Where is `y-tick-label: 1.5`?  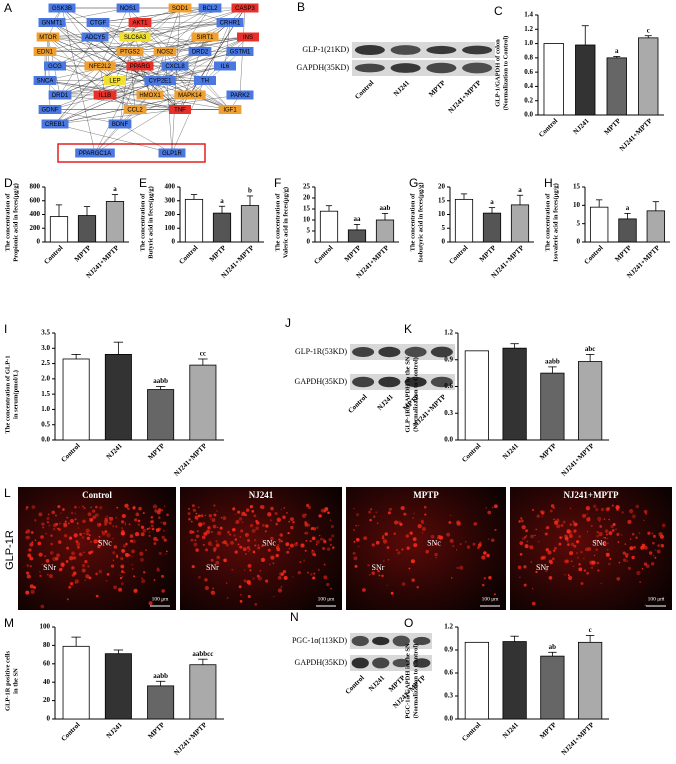
y-tick-label: 1.5 is located at coordinates (45, 394).